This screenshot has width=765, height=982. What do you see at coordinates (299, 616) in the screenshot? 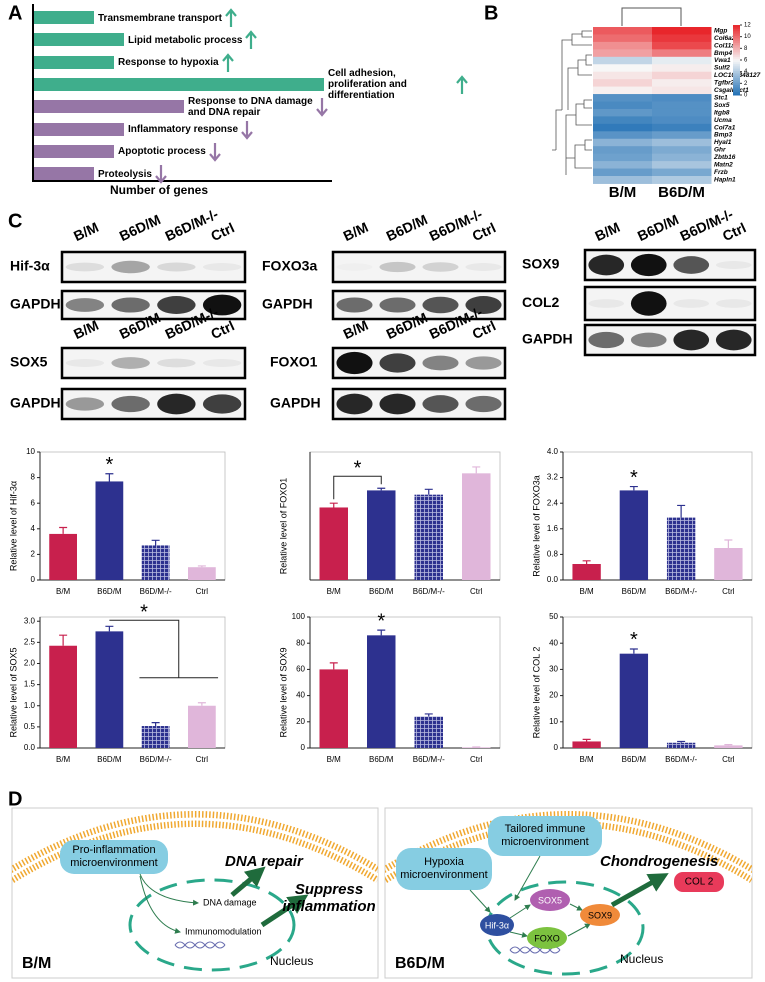
I see `y-tick-label: 100` at bounding box center [299, 616].